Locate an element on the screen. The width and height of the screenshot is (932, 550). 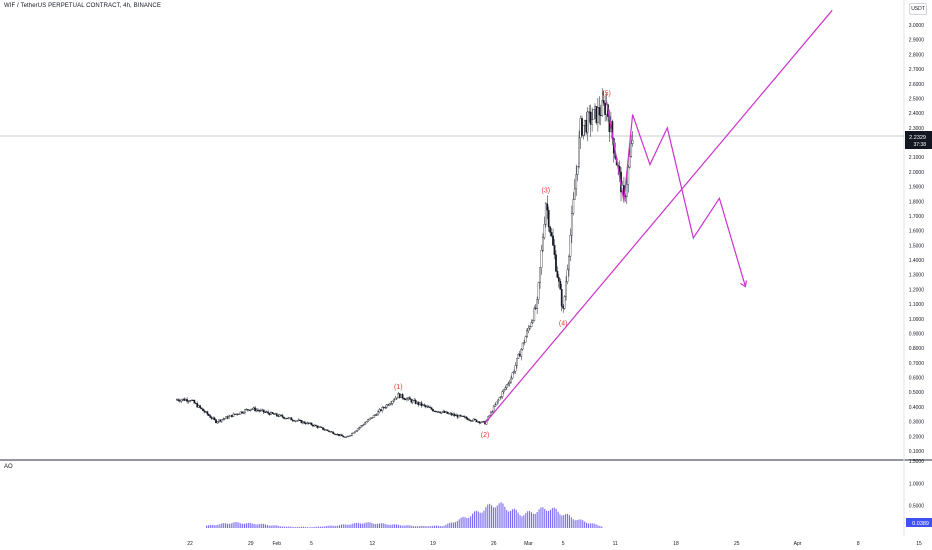
indicator-label: AO is located at coordinates (8, 467).